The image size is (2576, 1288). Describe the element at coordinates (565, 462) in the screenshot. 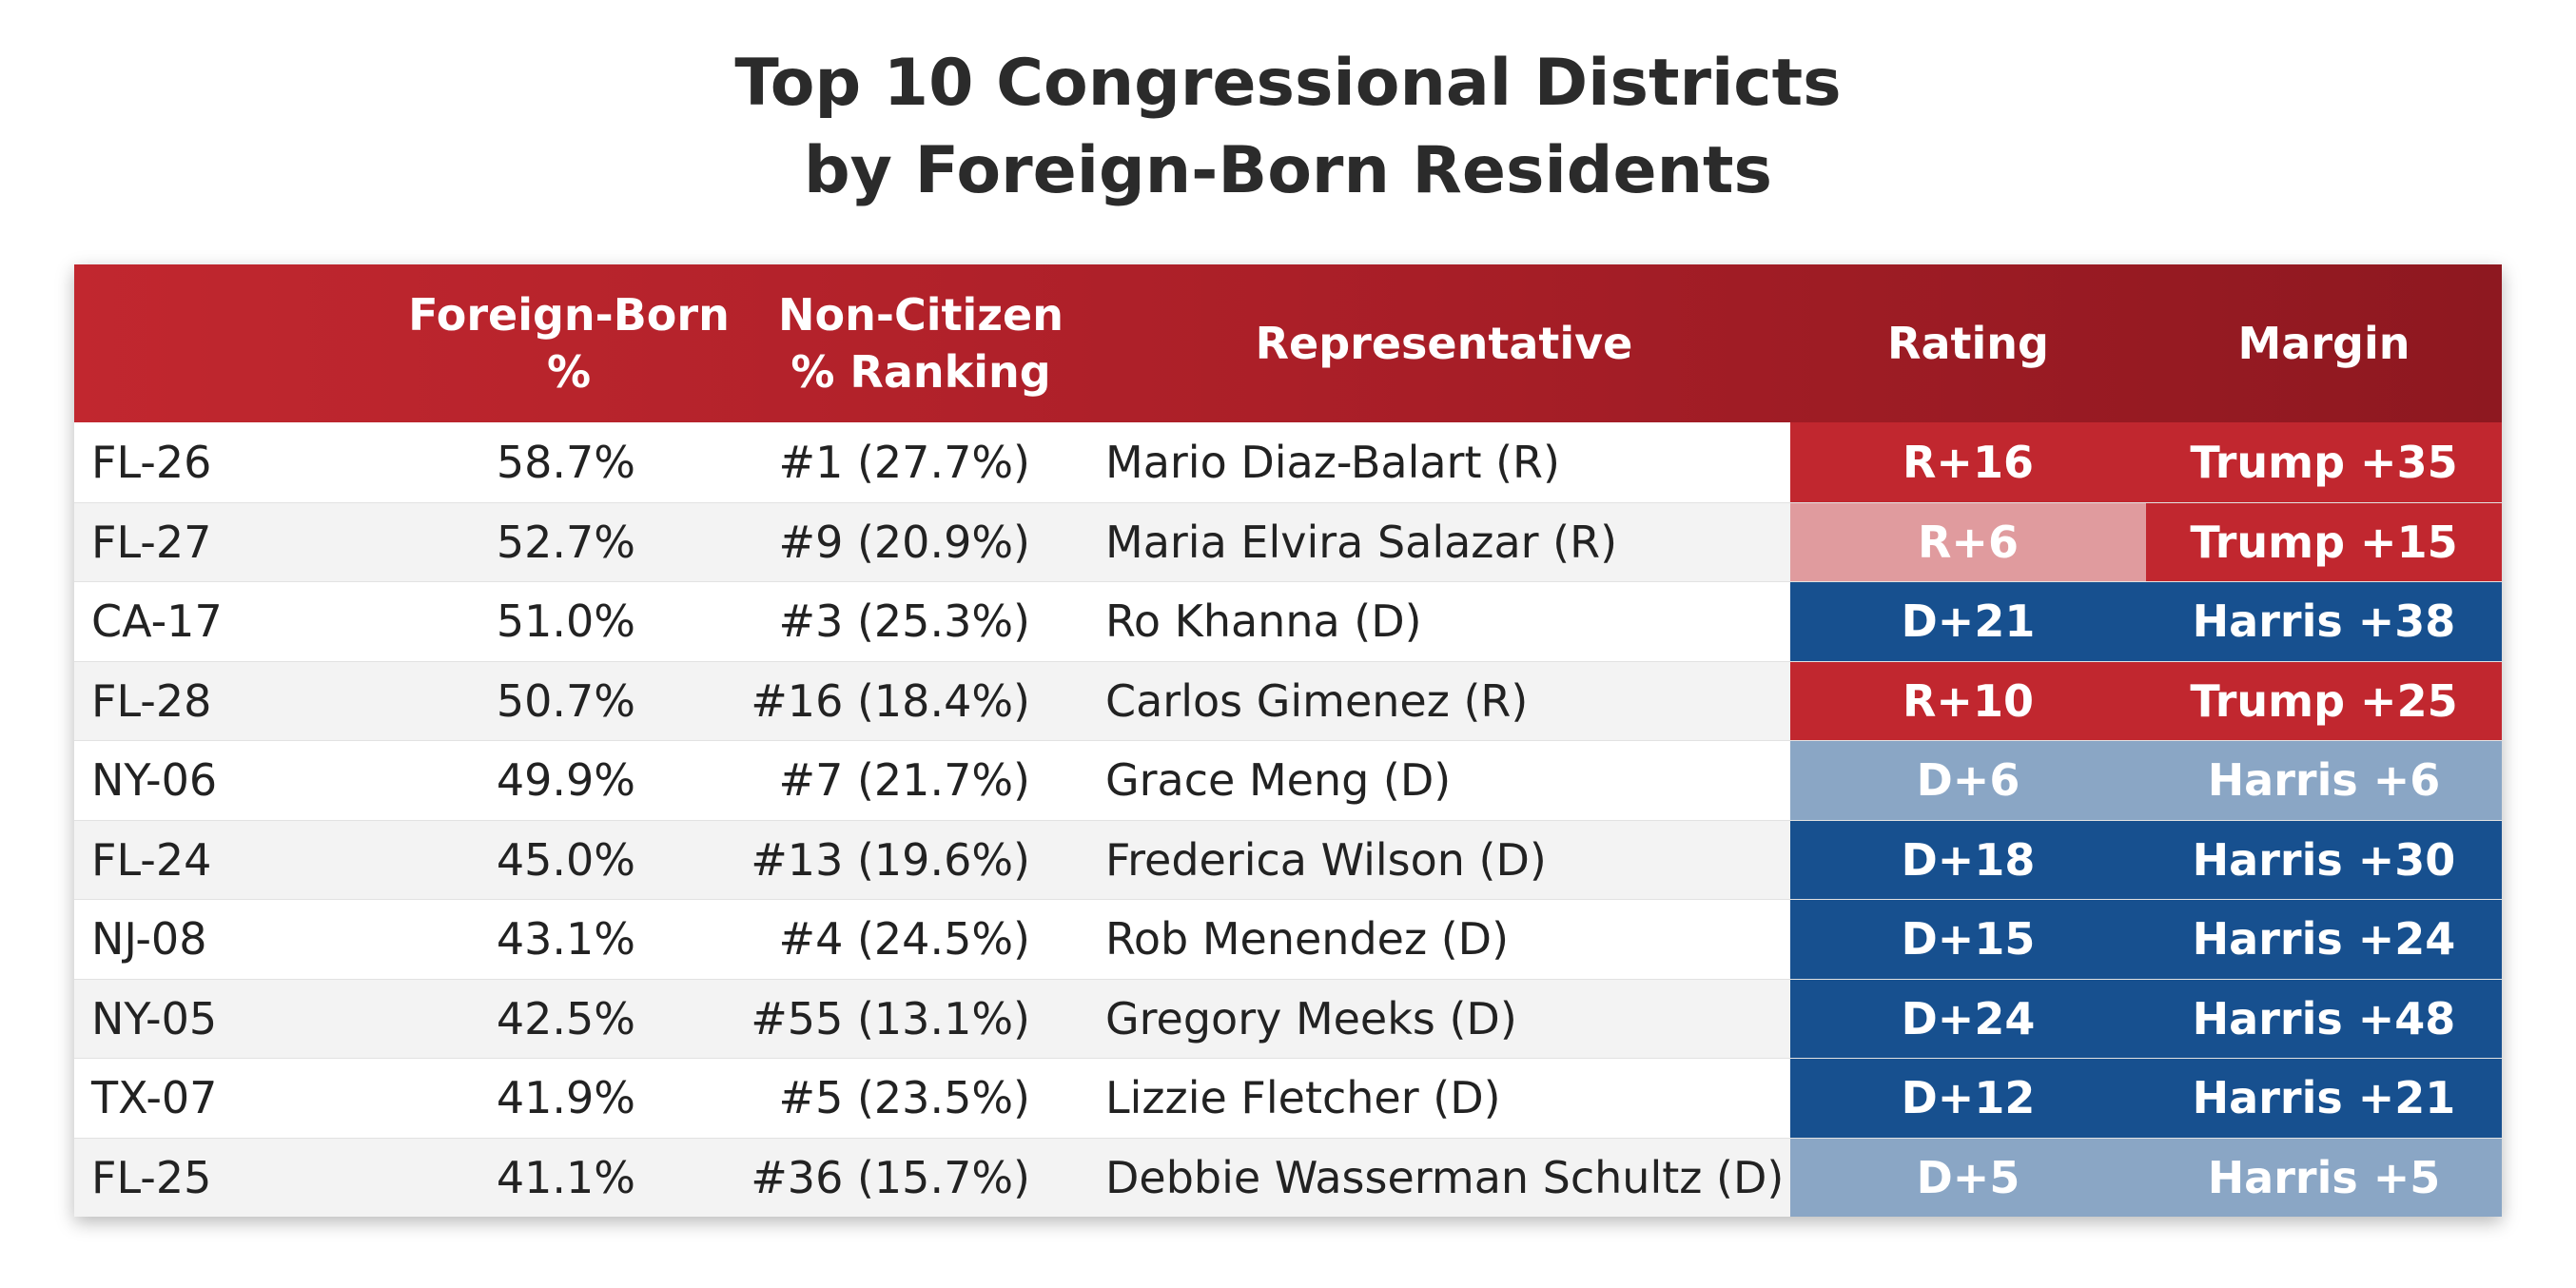

I see `cell-foreign-born: 58.7%` at that location.